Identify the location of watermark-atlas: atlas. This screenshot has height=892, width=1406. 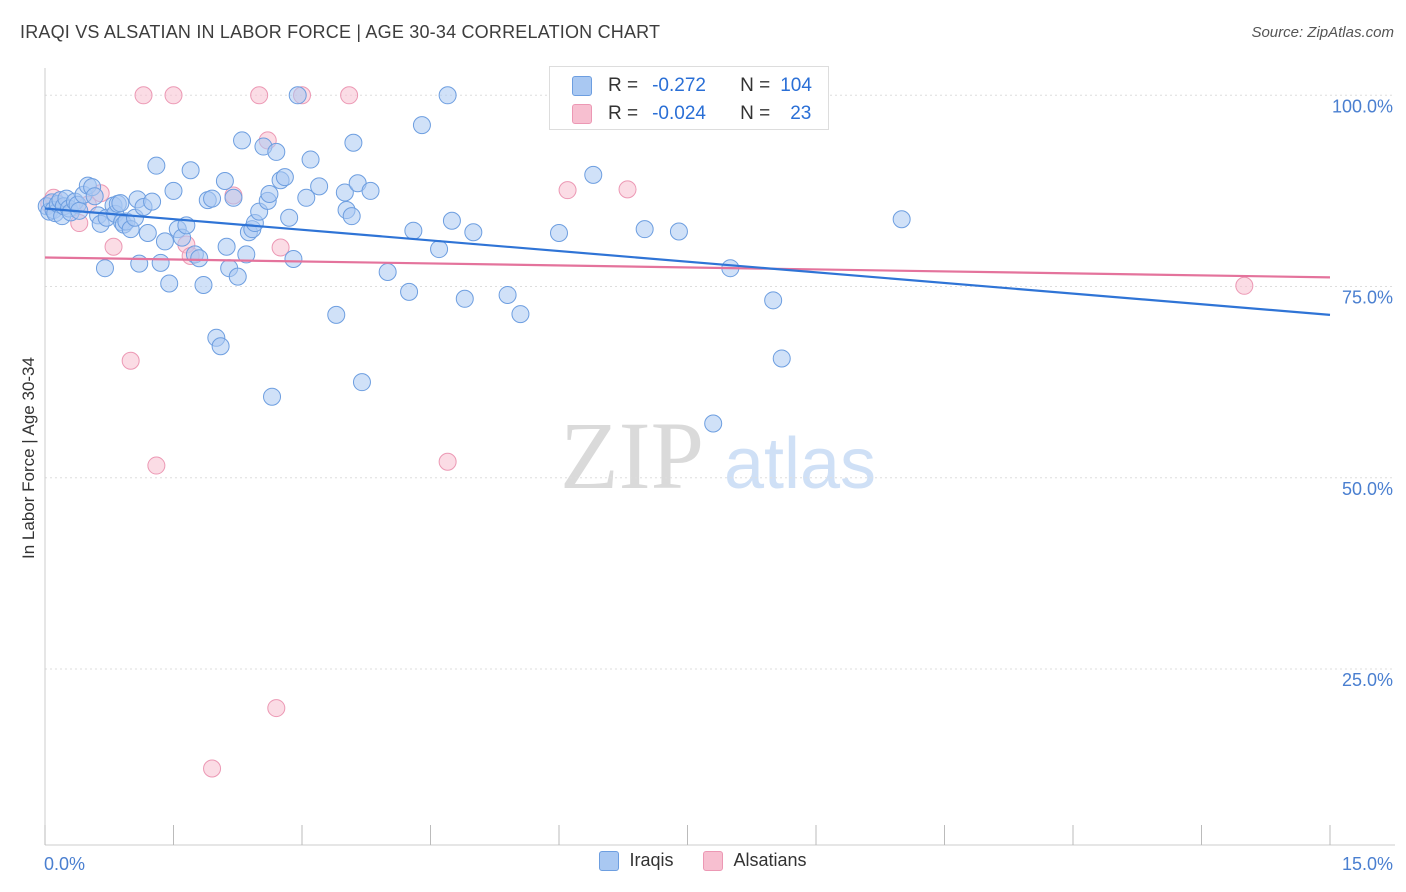
(800, 464).